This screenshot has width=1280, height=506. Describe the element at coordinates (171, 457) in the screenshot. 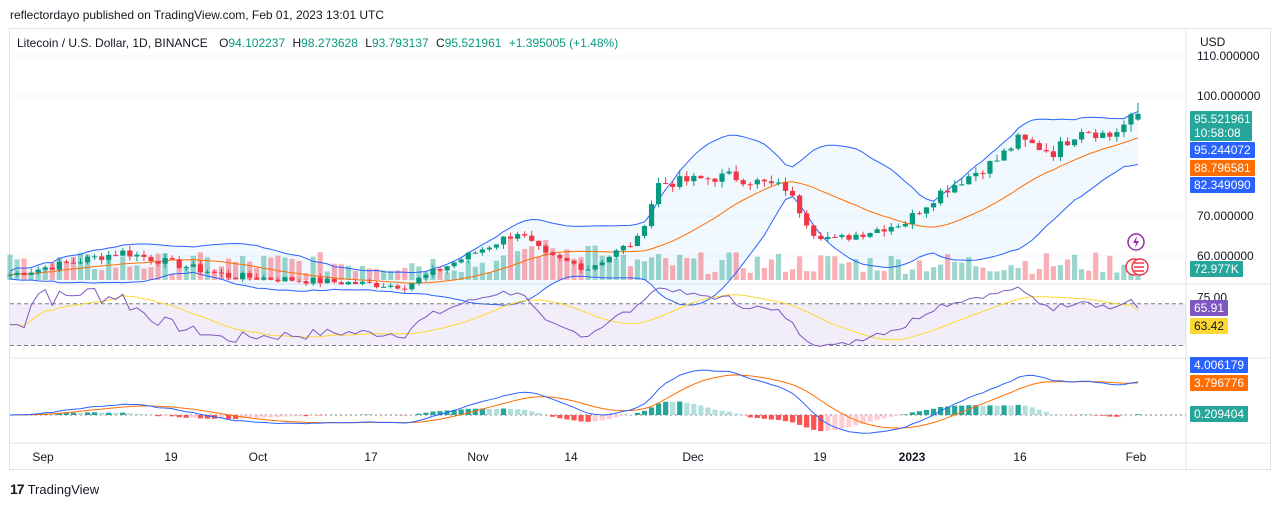

I see `time-tick-label: 19` at that location.